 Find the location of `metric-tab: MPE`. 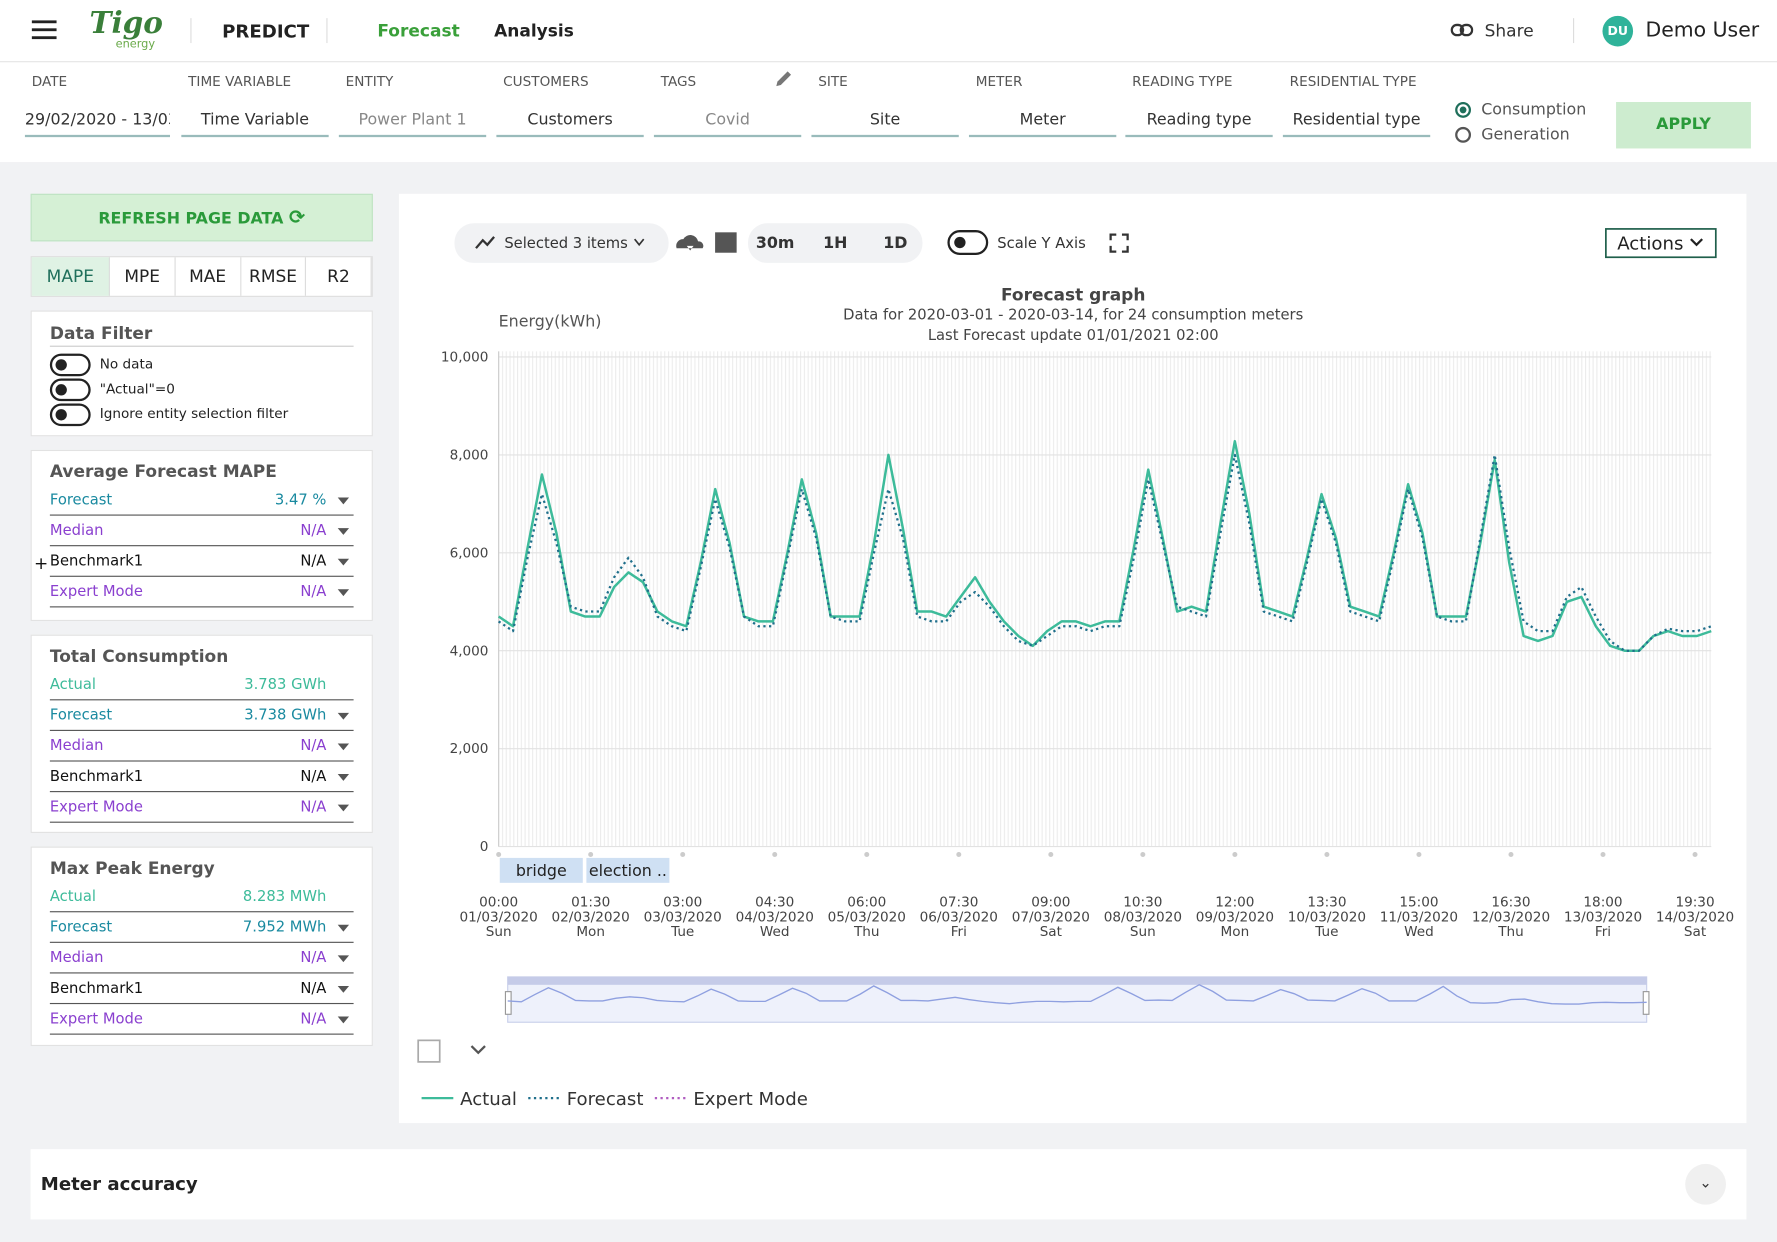

metric-tab: MPE is located at coordinates (143, 276).